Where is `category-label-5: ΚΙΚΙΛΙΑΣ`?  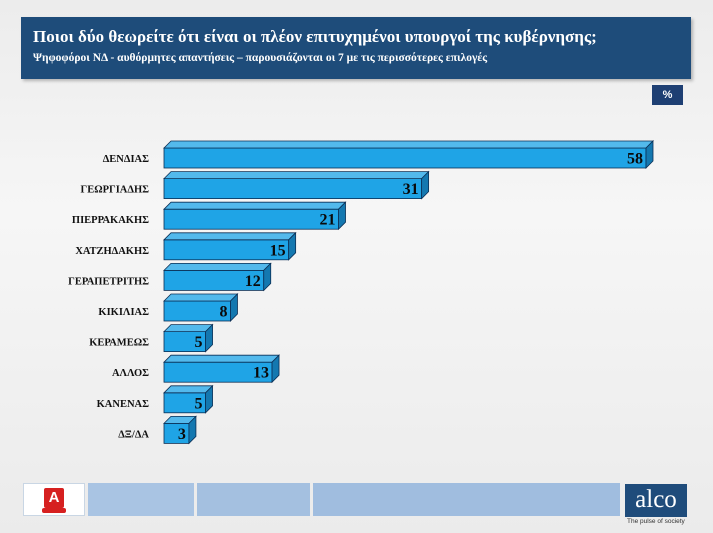
category-label-5: ΚΙΚΙΛΙΑΣ is located at coordinates (123, 312).